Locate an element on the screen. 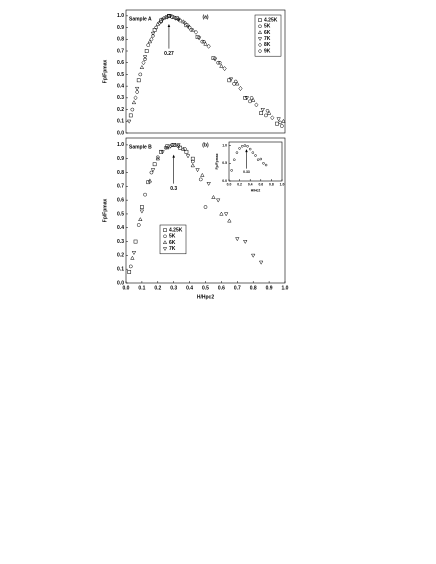  y-tick-label: 0.2 is located at coordinates (120, 256).